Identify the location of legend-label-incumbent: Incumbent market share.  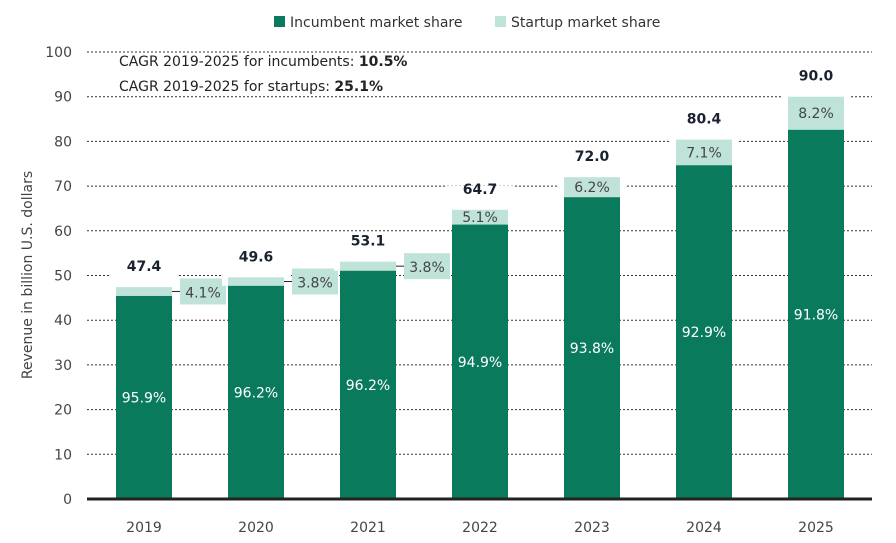
(376, 23).